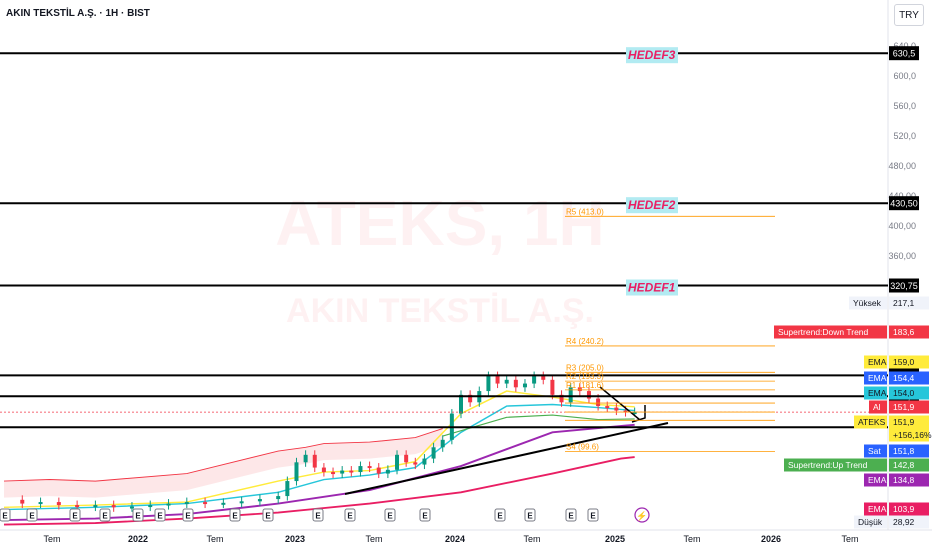  I want to click on target-label: HEDEF2, so click(652, 205).